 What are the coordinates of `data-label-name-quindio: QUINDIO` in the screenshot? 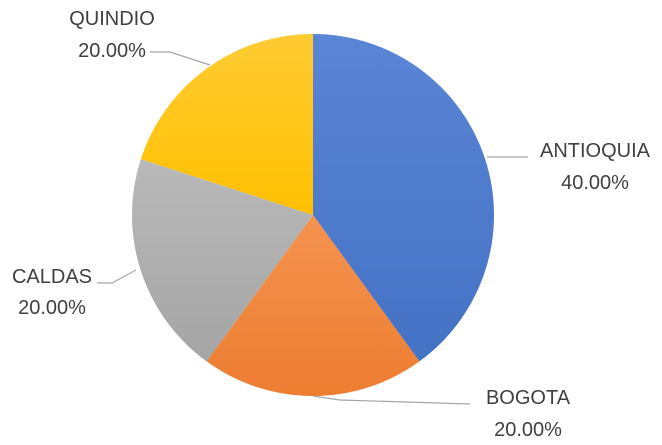 It's located at (112, 19).